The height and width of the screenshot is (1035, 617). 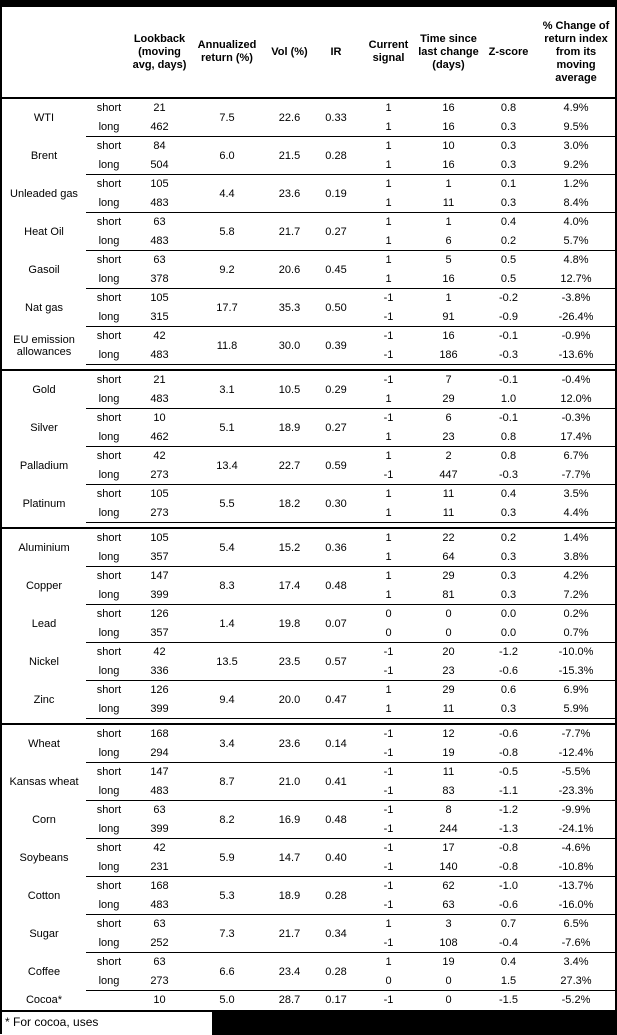 What do you see at coordinates (508, 670) in the screenshot?
I see `z-score-cell: -0.6` at bounding box center [508, 670].